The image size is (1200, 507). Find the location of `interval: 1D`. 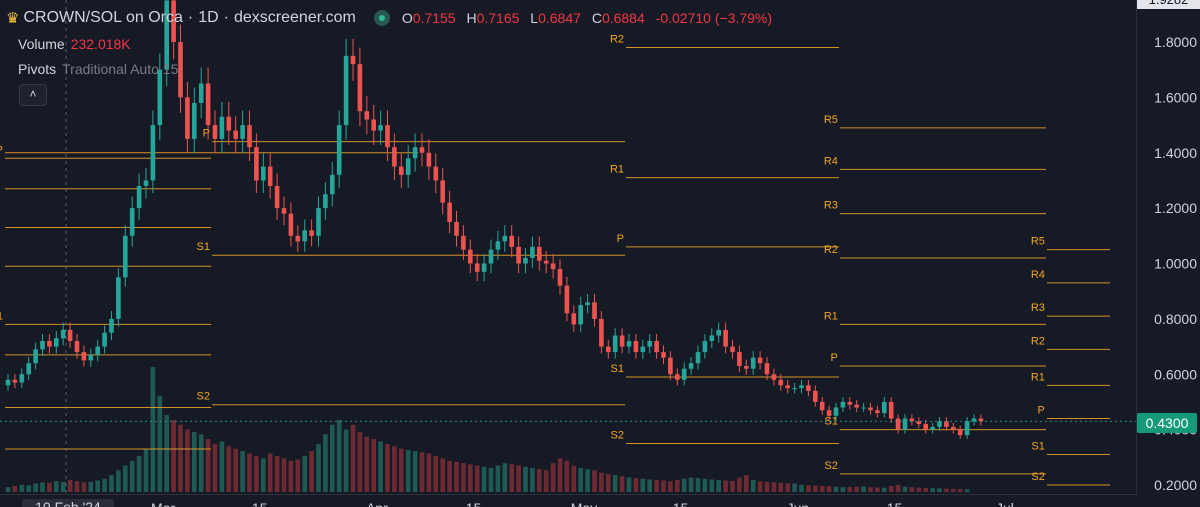

interval: 1D is located at coordinates (208, 17).